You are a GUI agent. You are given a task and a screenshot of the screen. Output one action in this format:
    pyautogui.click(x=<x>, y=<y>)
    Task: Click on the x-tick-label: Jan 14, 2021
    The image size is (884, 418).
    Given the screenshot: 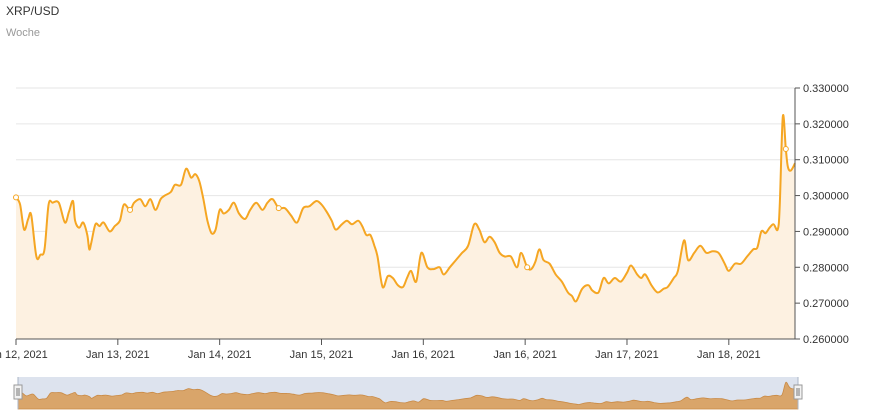 What is the action you would take?
    pyautogui.click(x=220, y=355)
    